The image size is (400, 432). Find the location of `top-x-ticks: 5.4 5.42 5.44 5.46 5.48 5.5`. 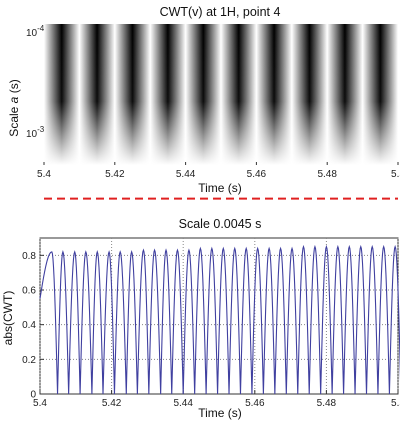

top-x-ticks: 5.4 5.42 5.44 5.46 5.48 5.5 is located at coordinates (218, 171).